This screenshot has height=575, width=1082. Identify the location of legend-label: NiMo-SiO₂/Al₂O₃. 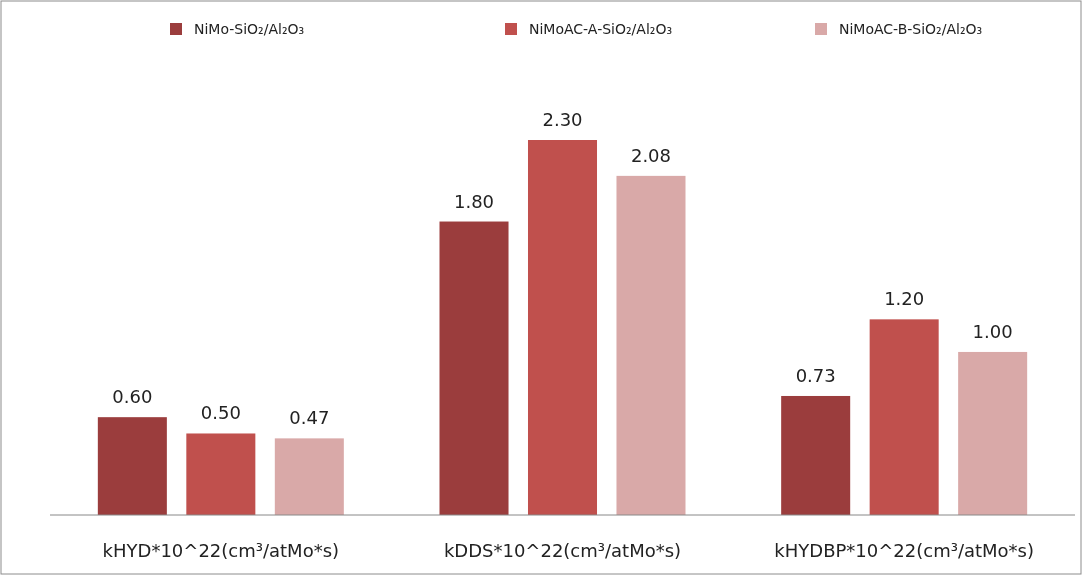
(249, 29).